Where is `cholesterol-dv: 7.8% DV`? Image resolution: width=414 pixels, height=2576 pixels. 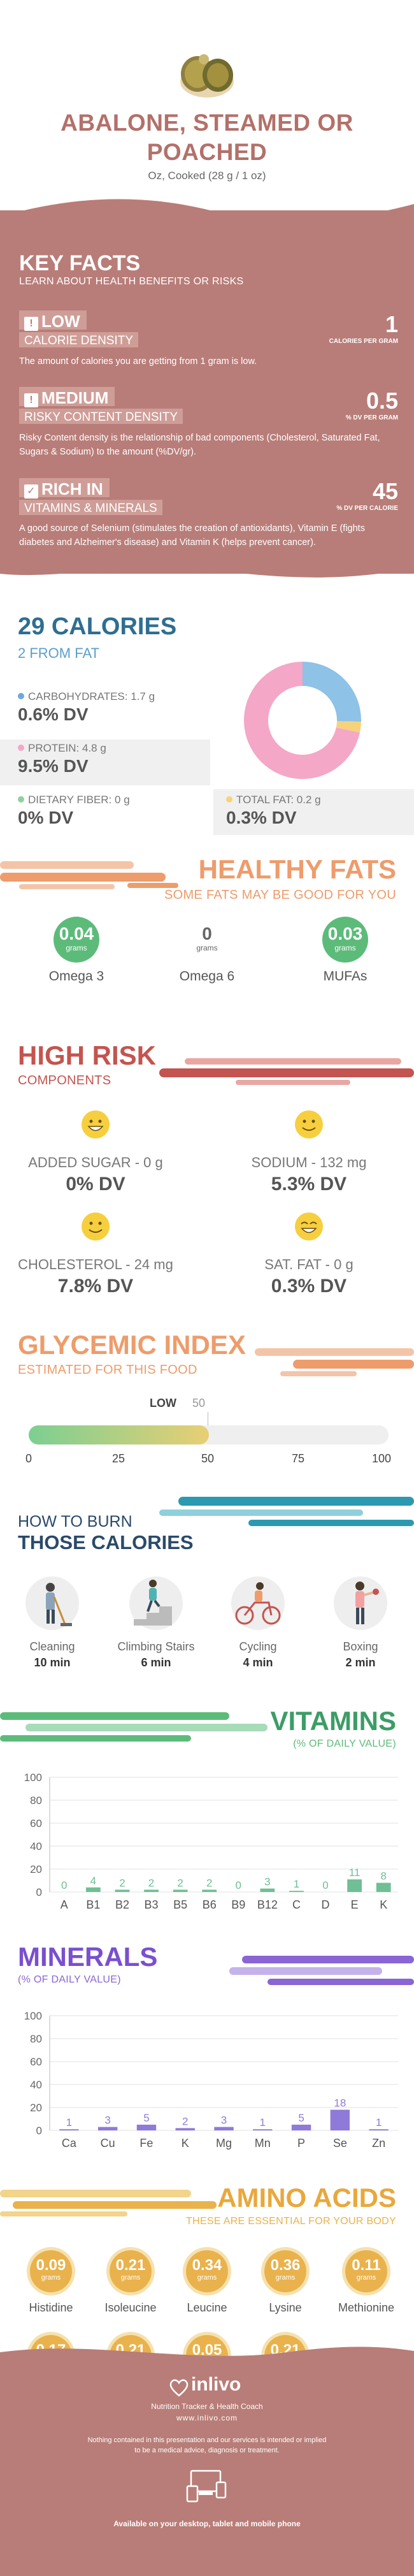
cholesterol-dv: 7.8% DV is located at coordinates (96, 1286).